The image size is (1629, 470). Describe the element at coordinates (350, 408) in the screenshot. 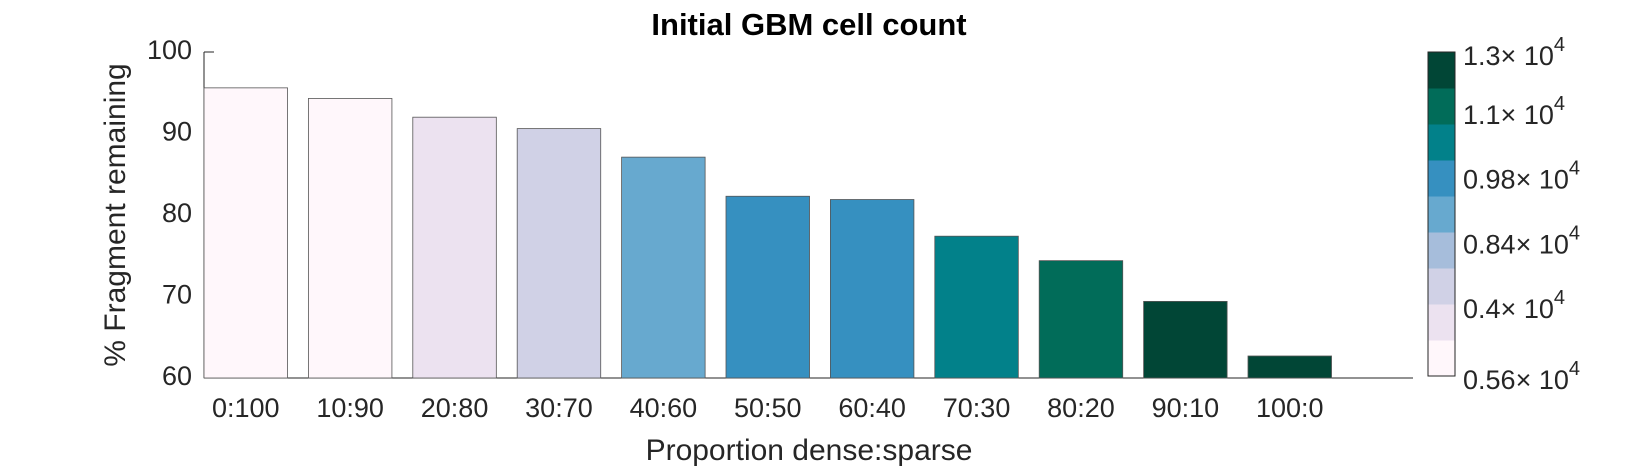

I see `x-tick-label: 10:90` at that location.